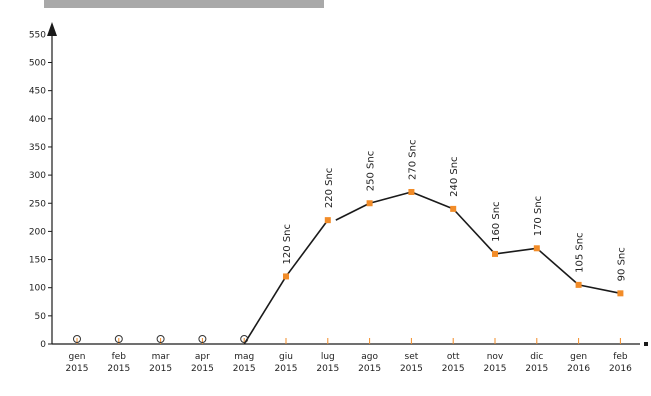  What do you see at coordinates (369, 357) in the screenshot?
I see `x-tick-label-month: ago` at bounding box center [369, 357].